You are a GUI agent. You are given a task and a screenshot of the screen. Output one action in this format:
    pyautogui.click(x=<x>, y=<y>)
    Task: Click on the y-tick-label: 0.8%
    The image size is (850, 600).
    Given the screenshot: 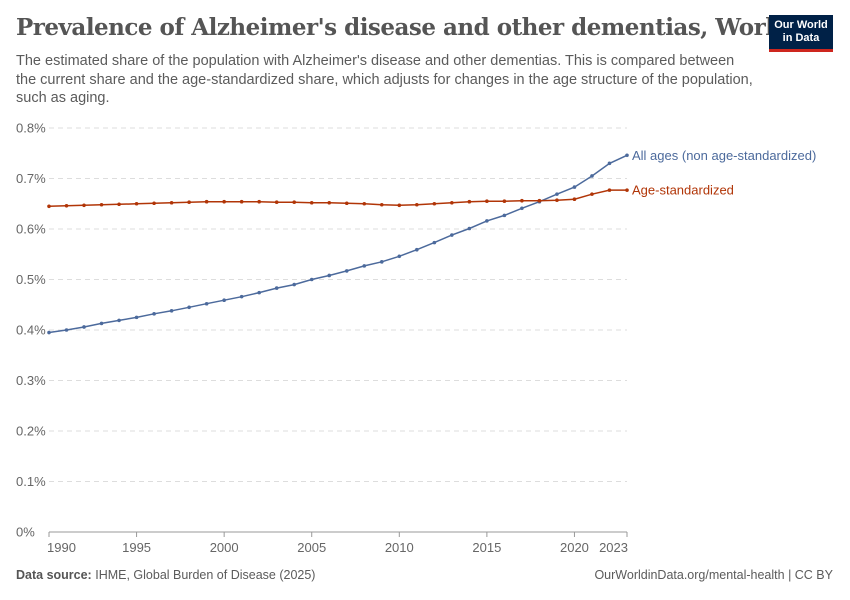 What is the action you would take?
    pyautogui.click(x=31, y=128)
    